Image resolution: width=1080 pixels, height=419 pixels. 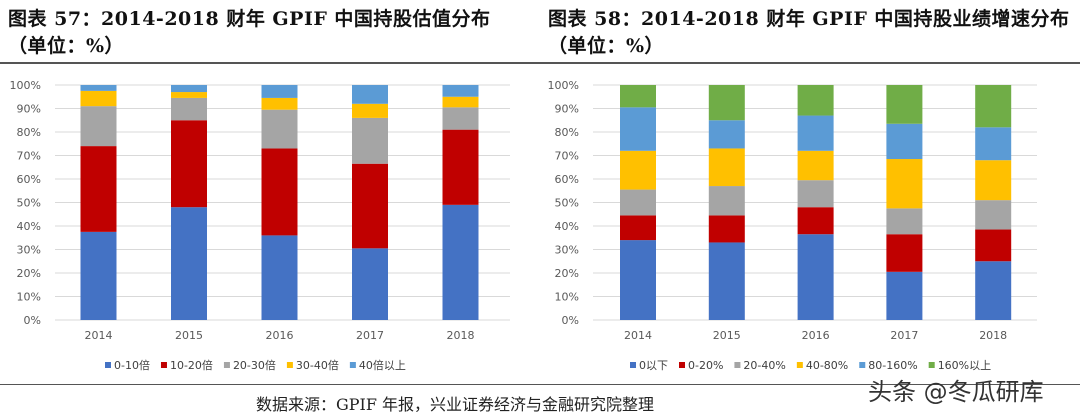 I want to click on legend-label: 80-160%, so click(x=892, y=365).